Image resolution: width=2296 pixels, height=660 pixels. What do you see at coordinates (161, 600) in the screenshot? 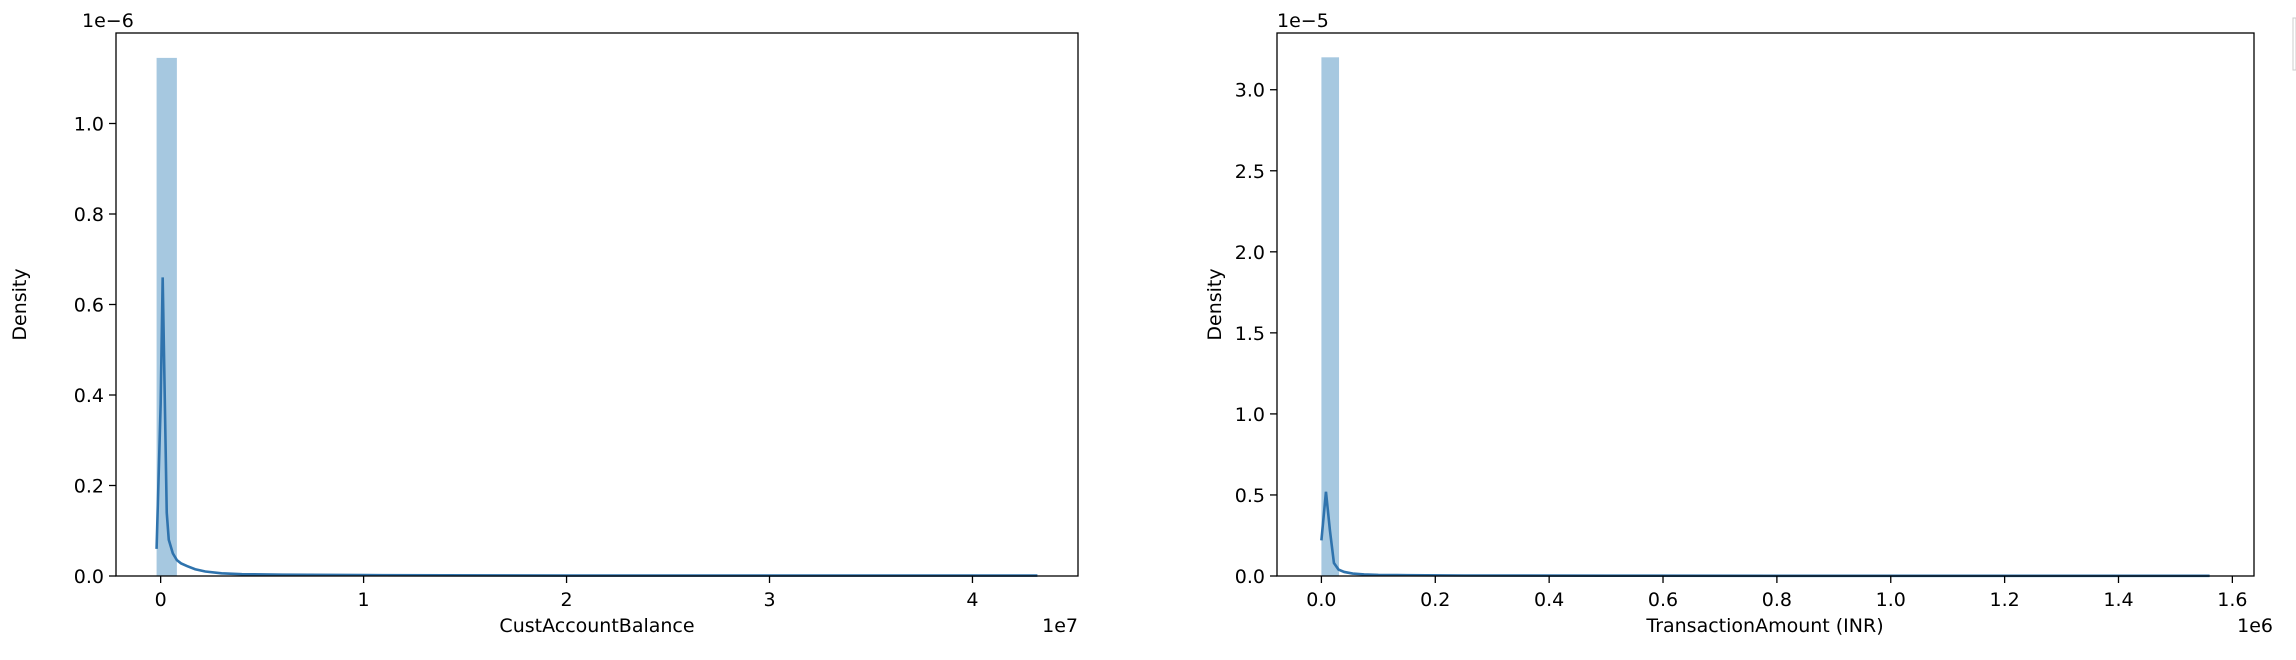
I see `x-tick-label: 0` at bounding box center [161, 600].